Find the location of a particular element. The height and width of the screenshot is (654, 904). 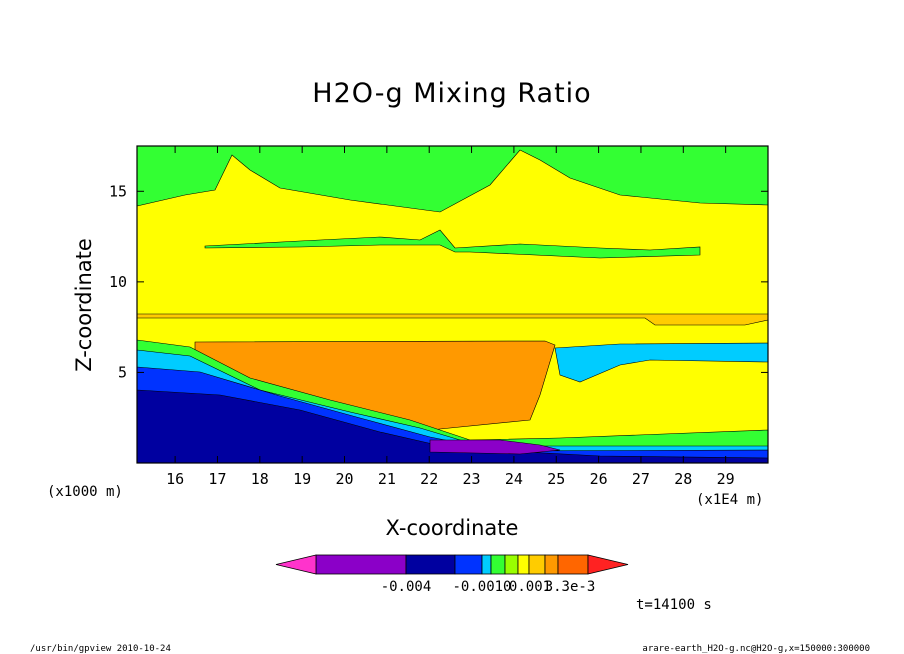

x-tick-label: 29 is located at coordinates (726, 479).